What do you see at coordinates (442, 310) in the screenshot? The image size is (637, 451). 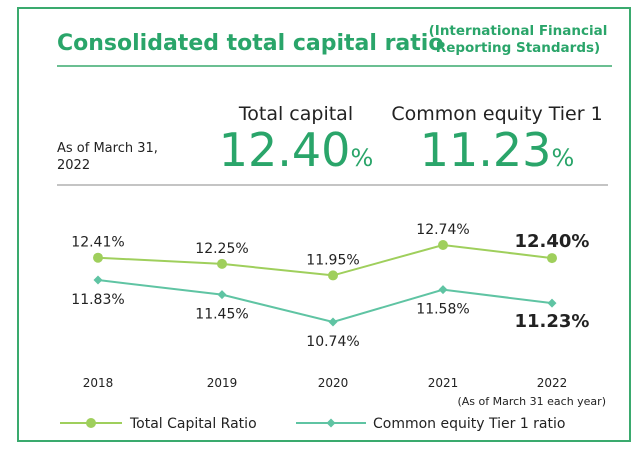 I see `data-label: 11.58%` at bounding box center [442, 310].